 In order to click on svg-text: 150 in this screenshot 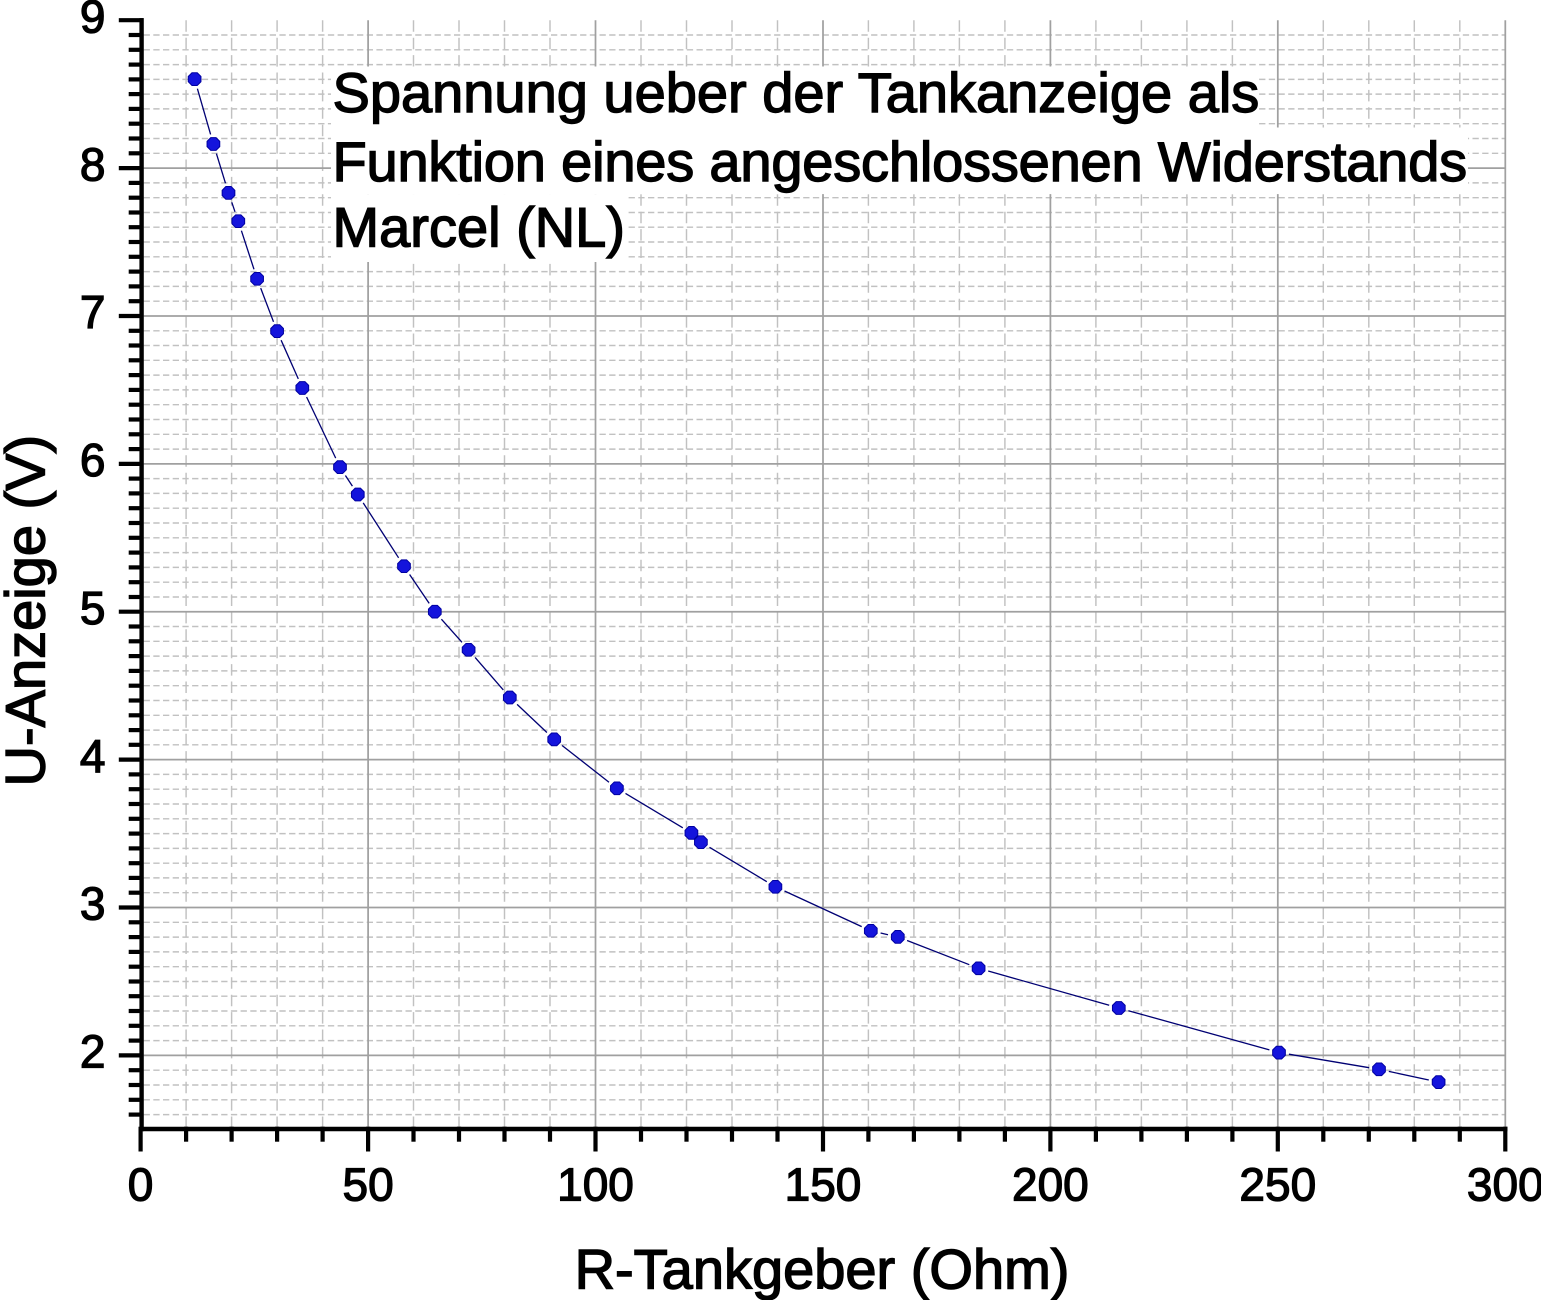, I will do `click(823, 1184)`.